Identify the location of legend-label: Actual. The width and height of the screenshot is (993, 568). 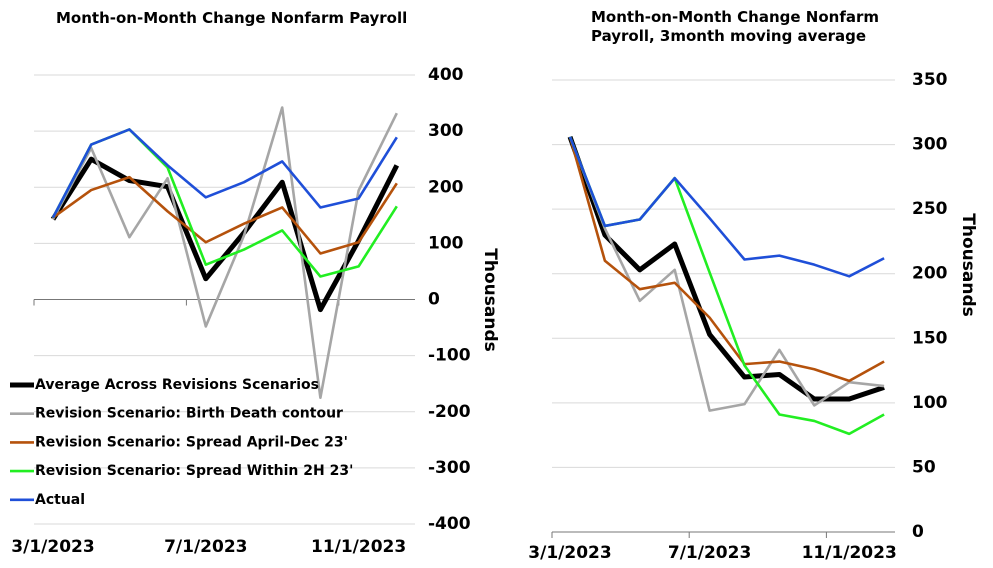
(60, 500).